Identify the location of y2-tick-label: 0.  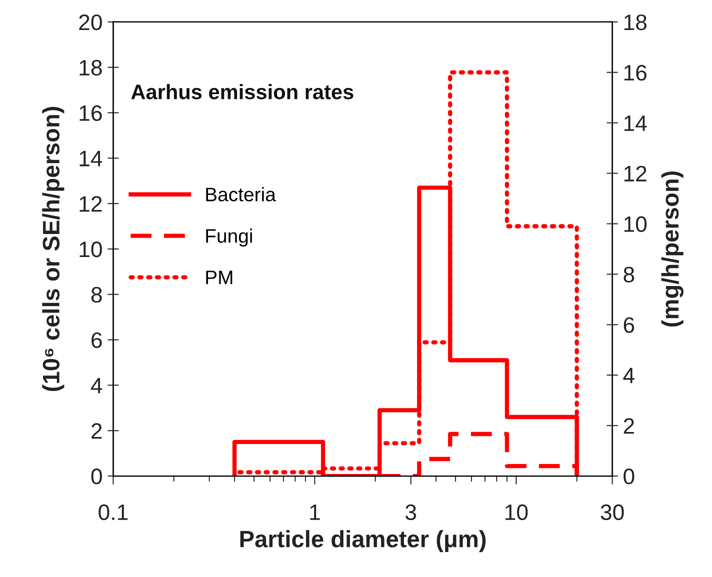
(629, 476).